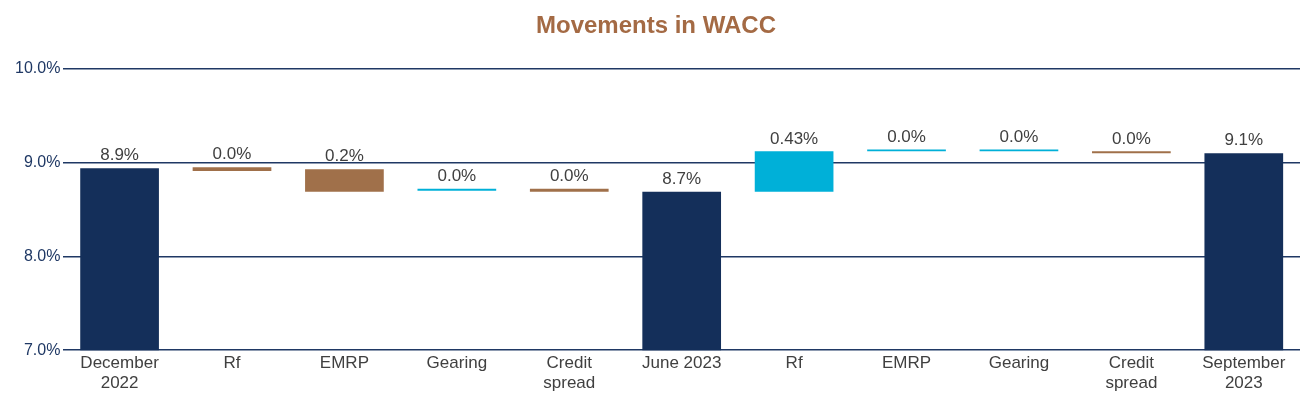  What do you see at coordinates (1244, 373) in the screenshot?
I see `x-tick-label: September 2023` at bounding box center [1244, 373].